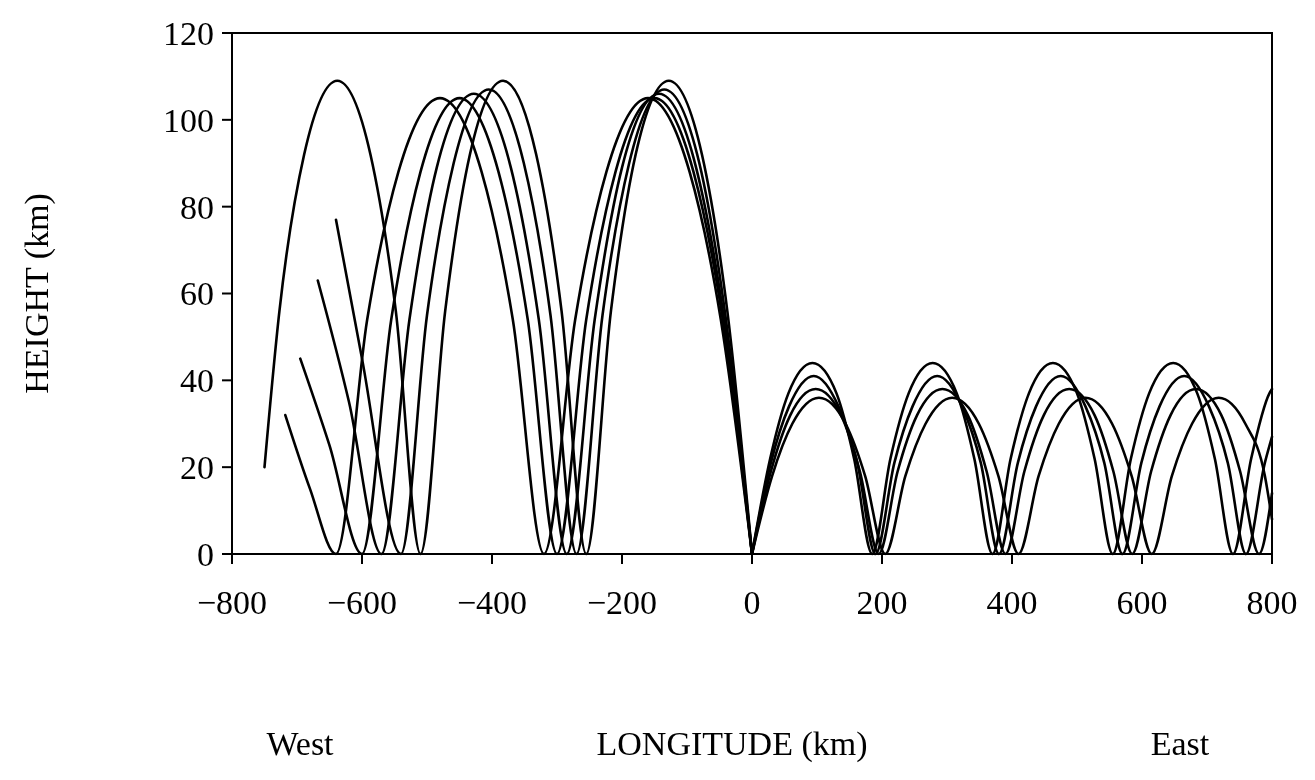  I want to click on x-tick-label: 200, so click(882, 602).